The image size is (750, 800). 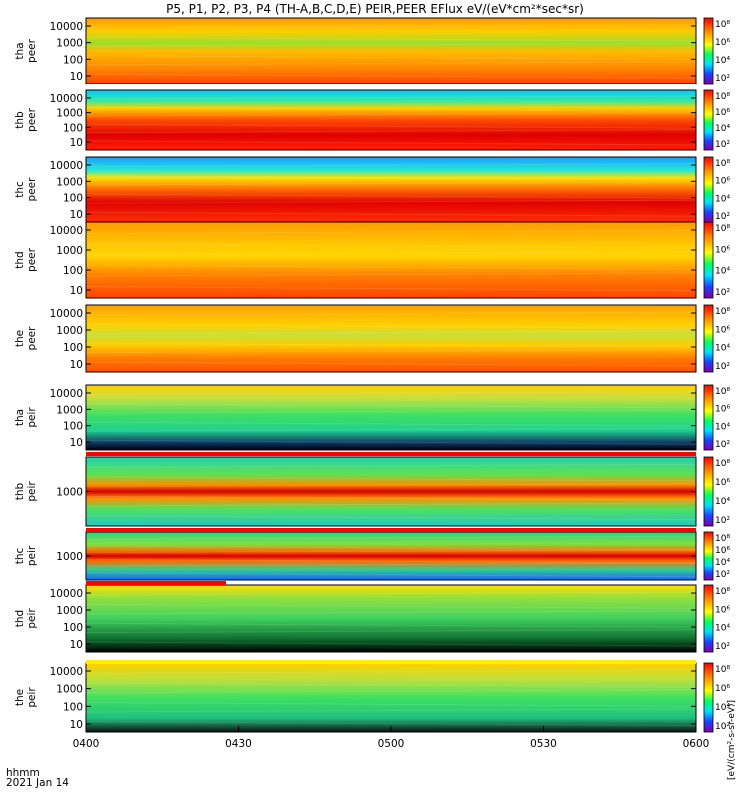 I want to click on spectrogram-thb-peer, so click(x=391, y=120).